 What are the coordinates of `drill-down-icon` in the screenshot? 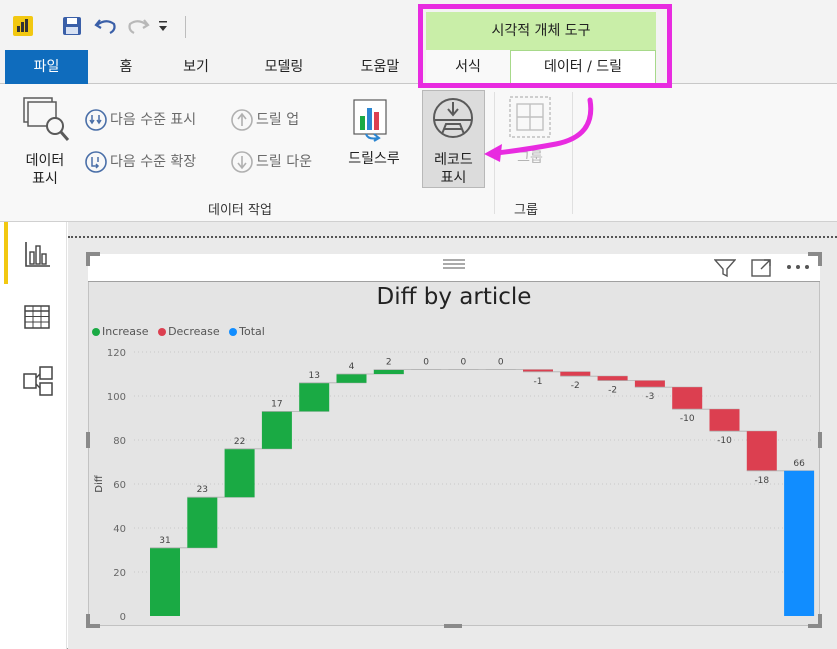 It's located at (242, 162).